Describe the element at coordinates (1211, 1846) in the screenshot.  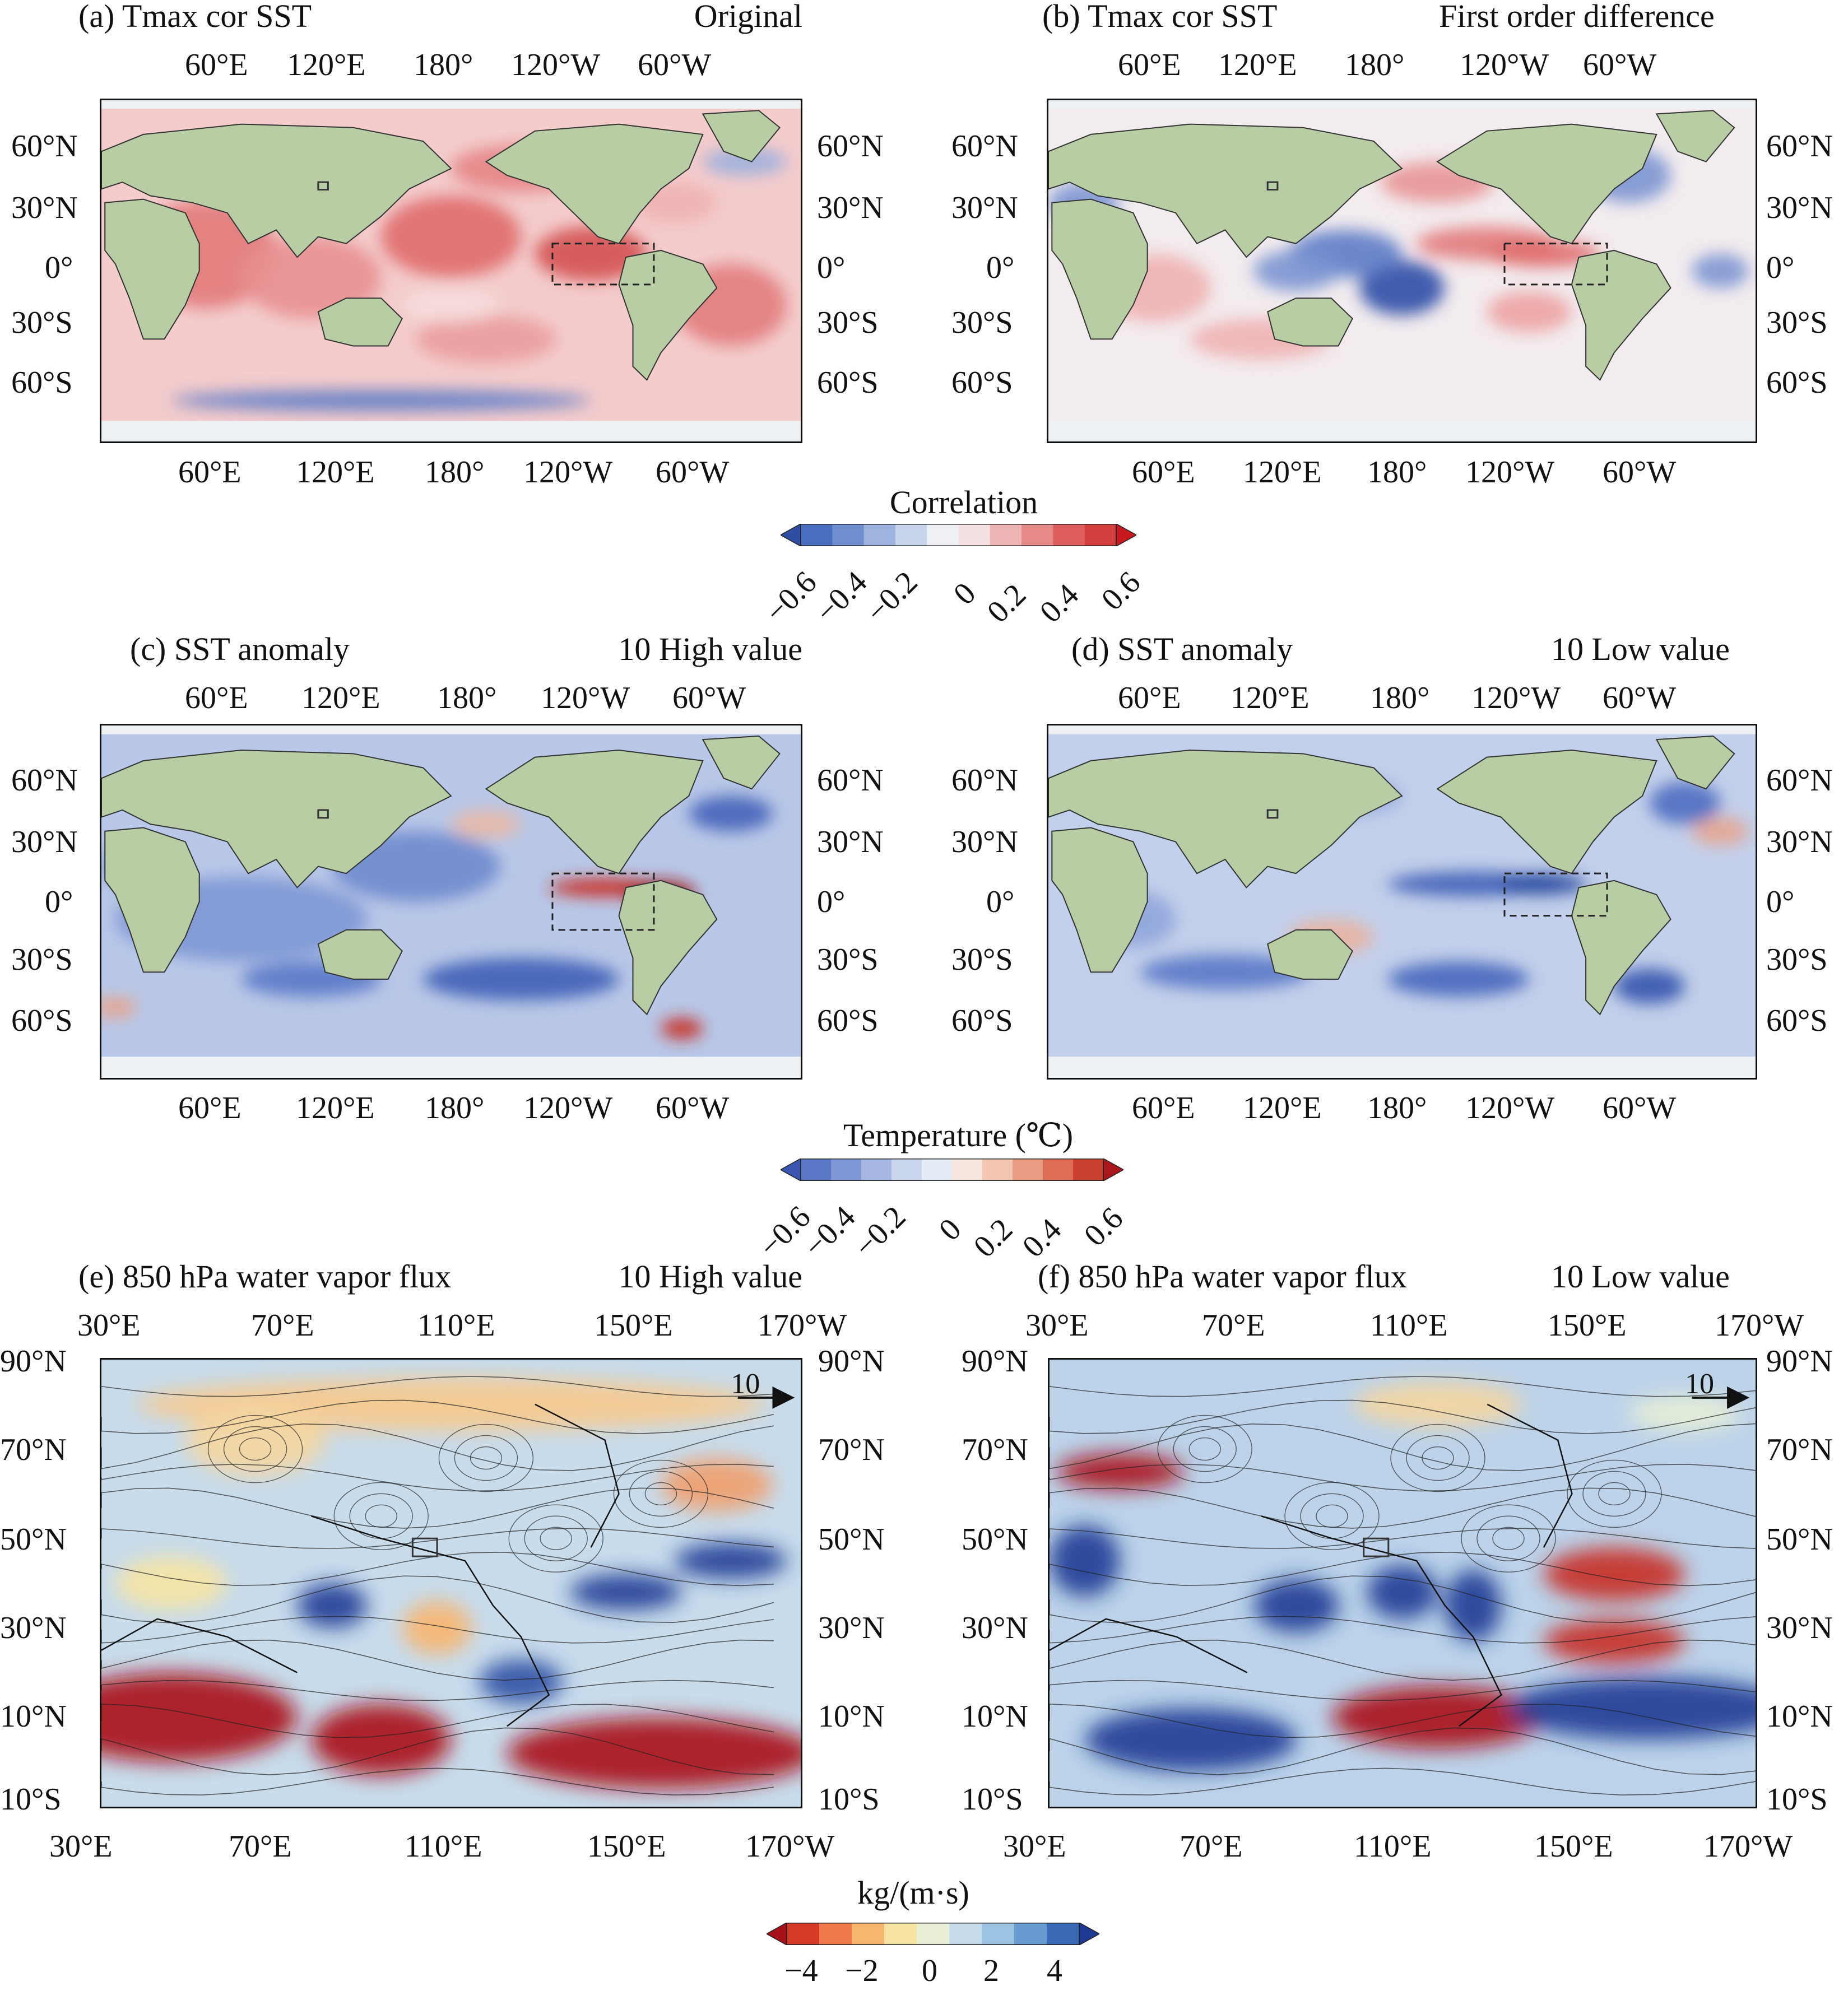
I see `bottom-tick: 70°E` at that location.